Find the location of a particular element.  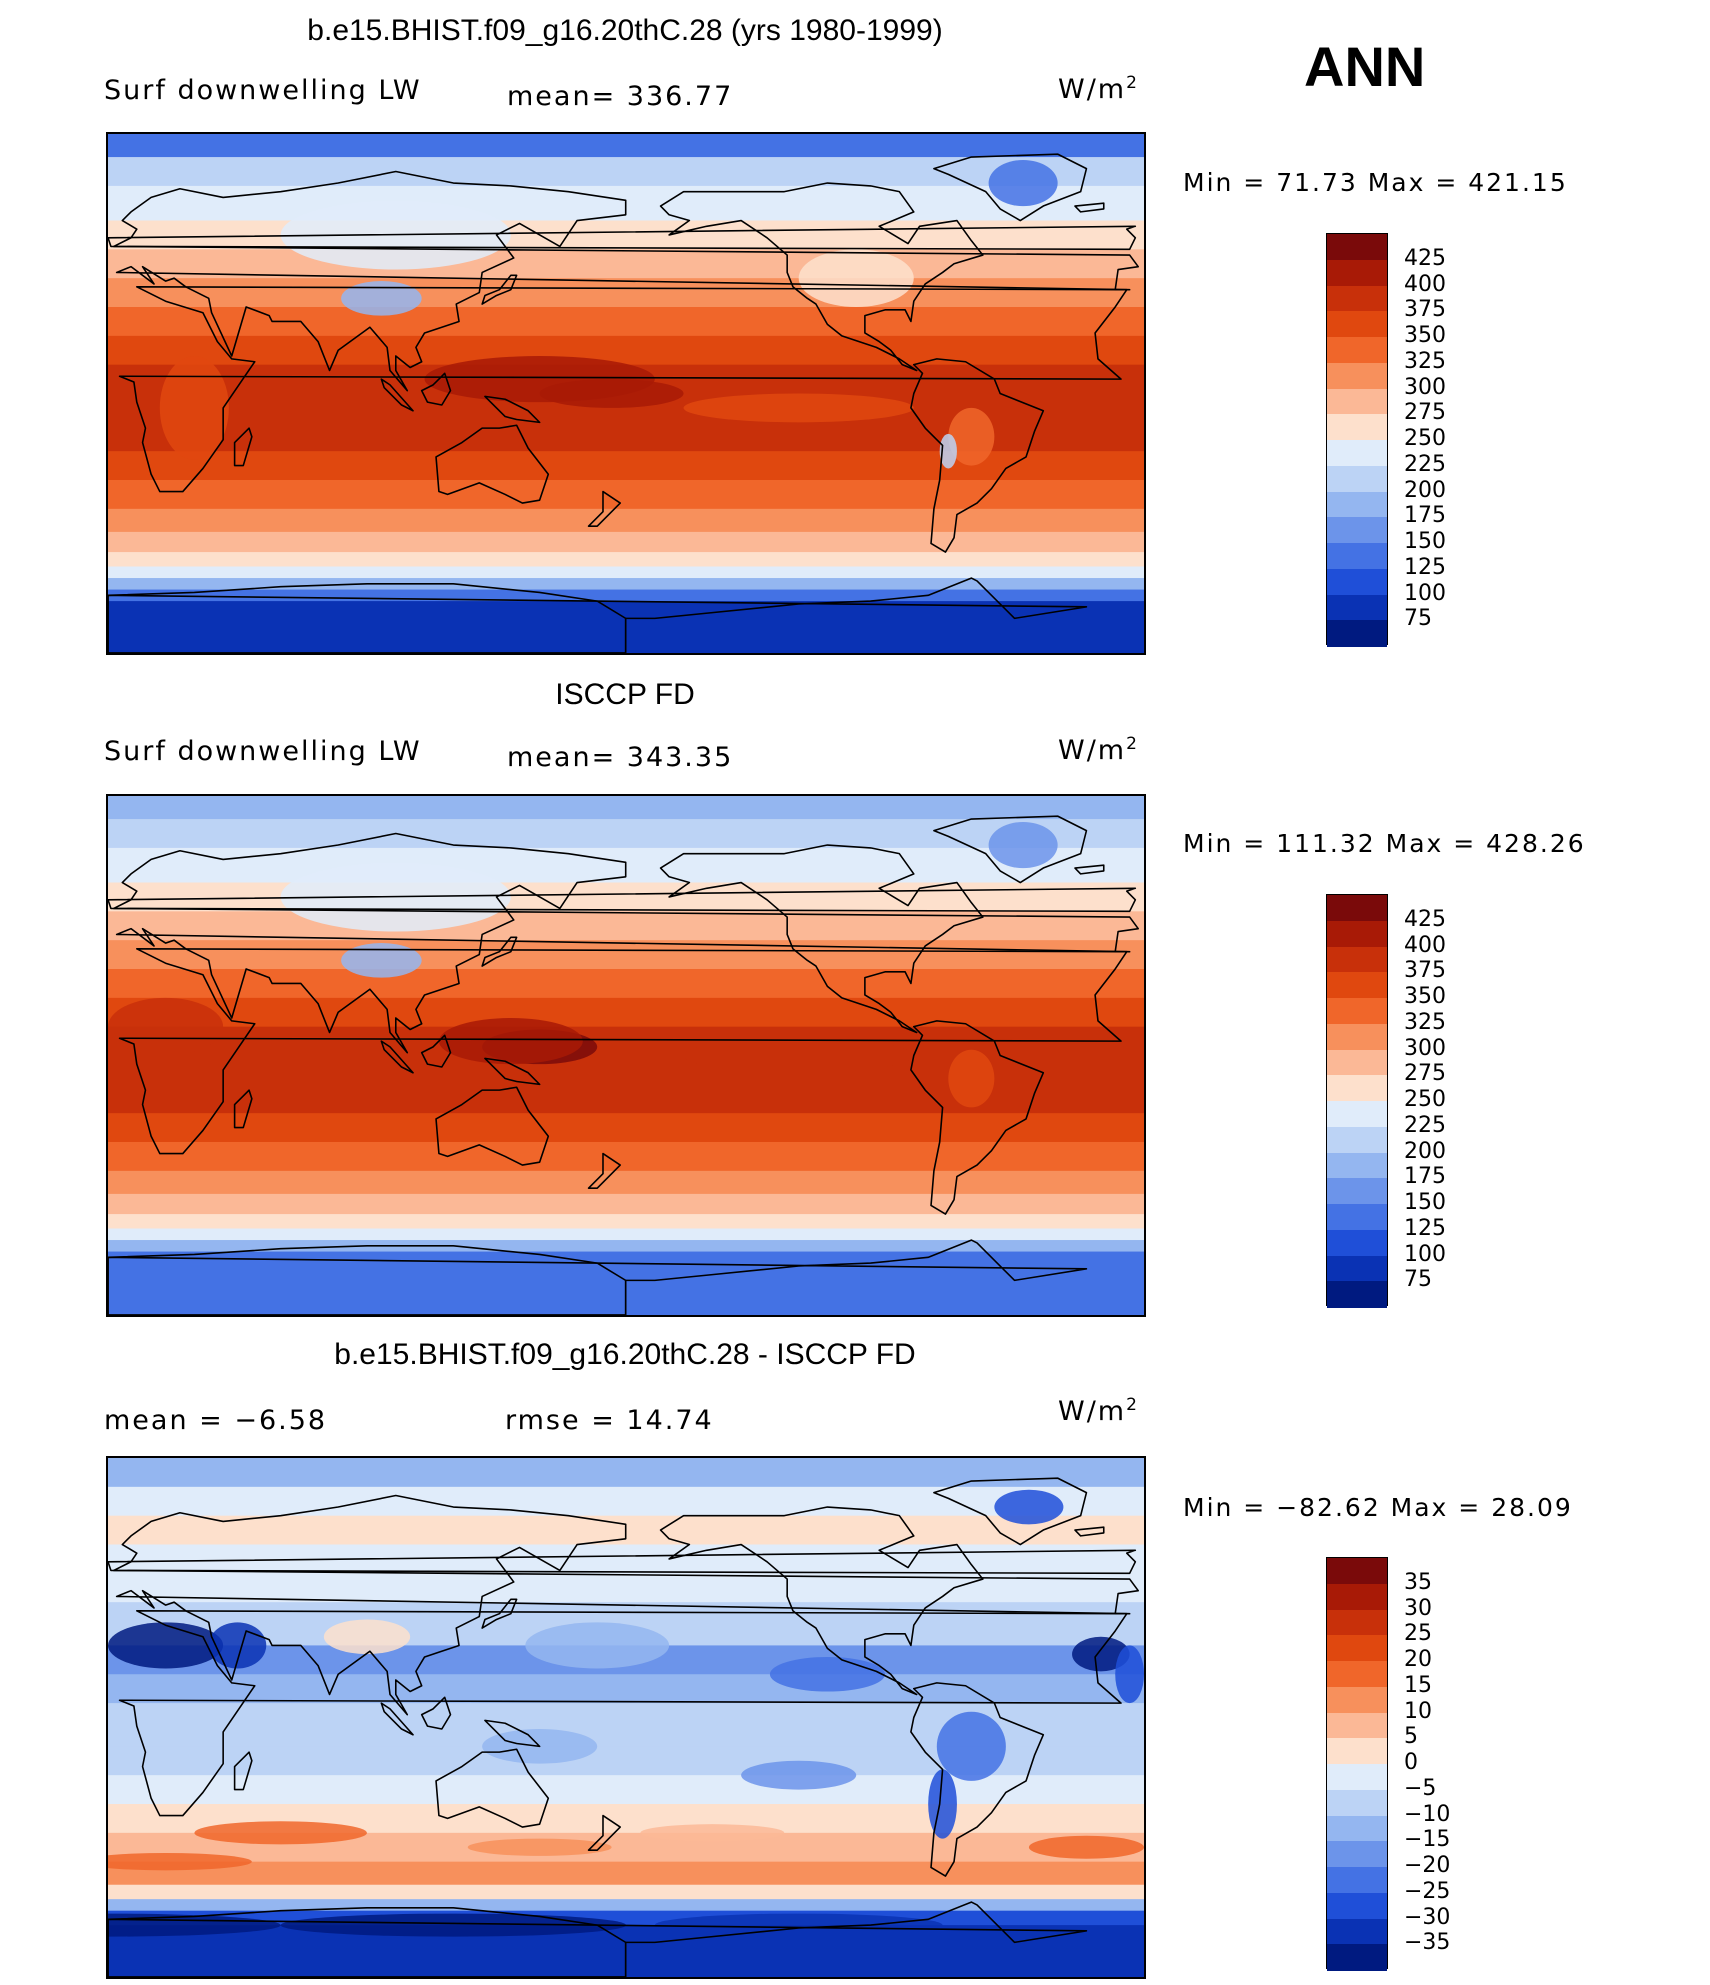

colorbar-tick-label: 25 is located at coordinates (1418, 1634).